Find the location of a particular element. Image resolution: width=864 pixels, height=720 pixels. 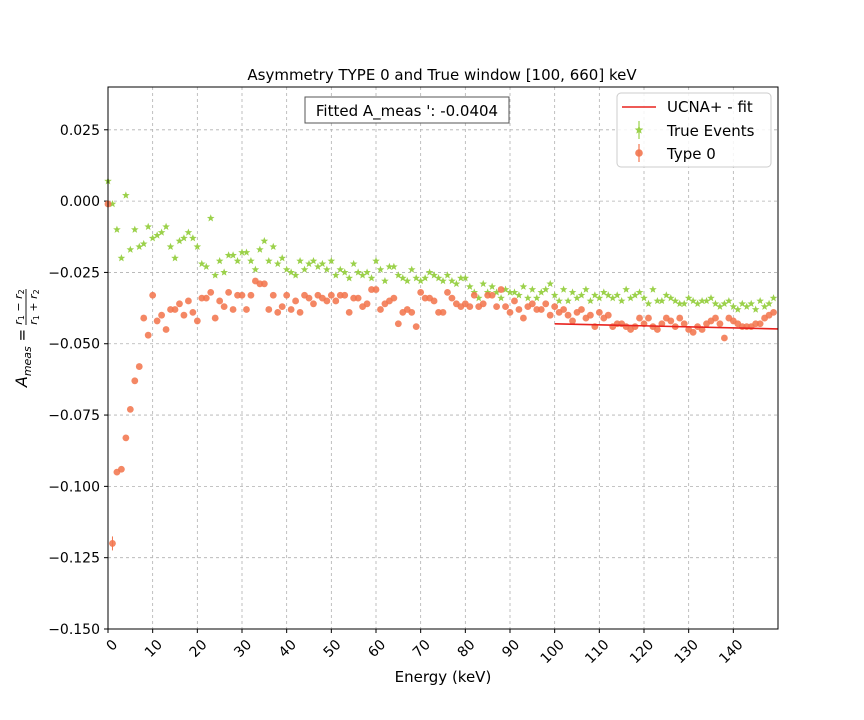

y-tick-label: 0.025 is located at coordinates (80, 131).